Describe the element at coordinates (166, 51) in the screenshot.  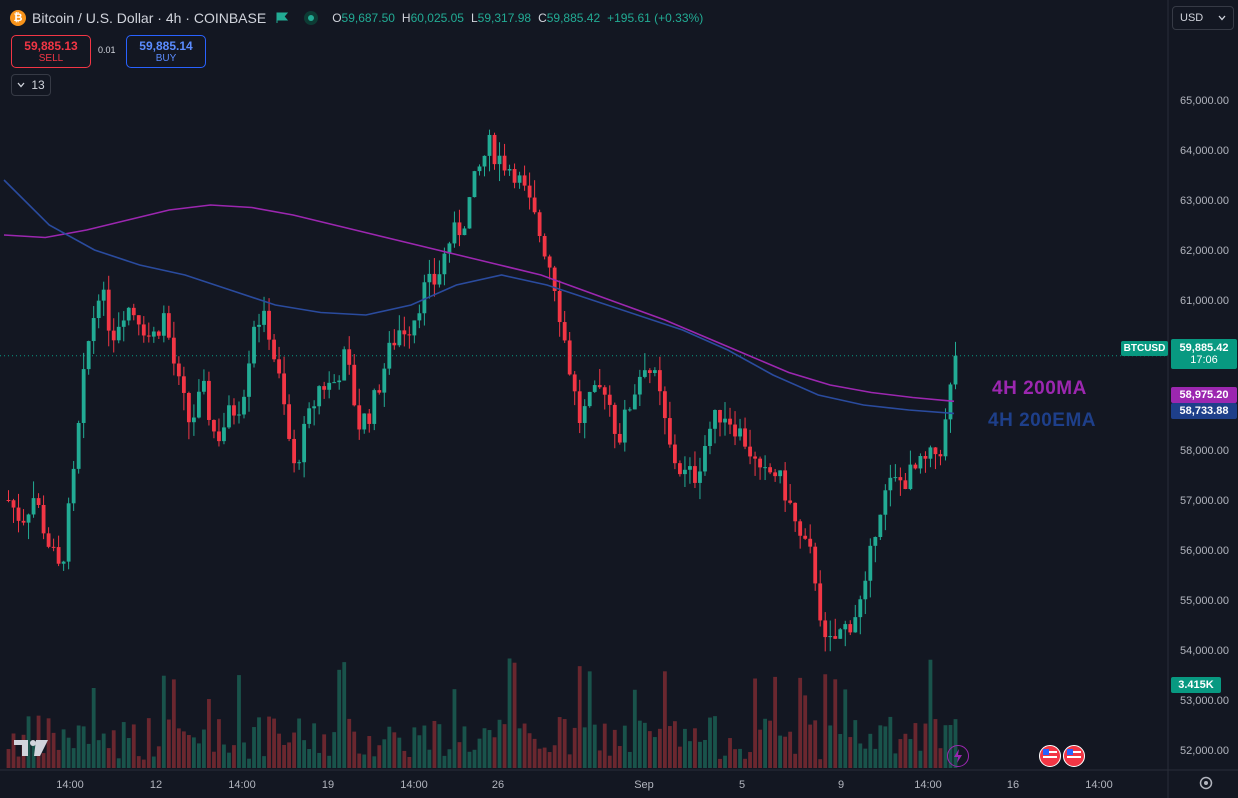
I see `buy-button: 59,885.14 BUY` at that location.